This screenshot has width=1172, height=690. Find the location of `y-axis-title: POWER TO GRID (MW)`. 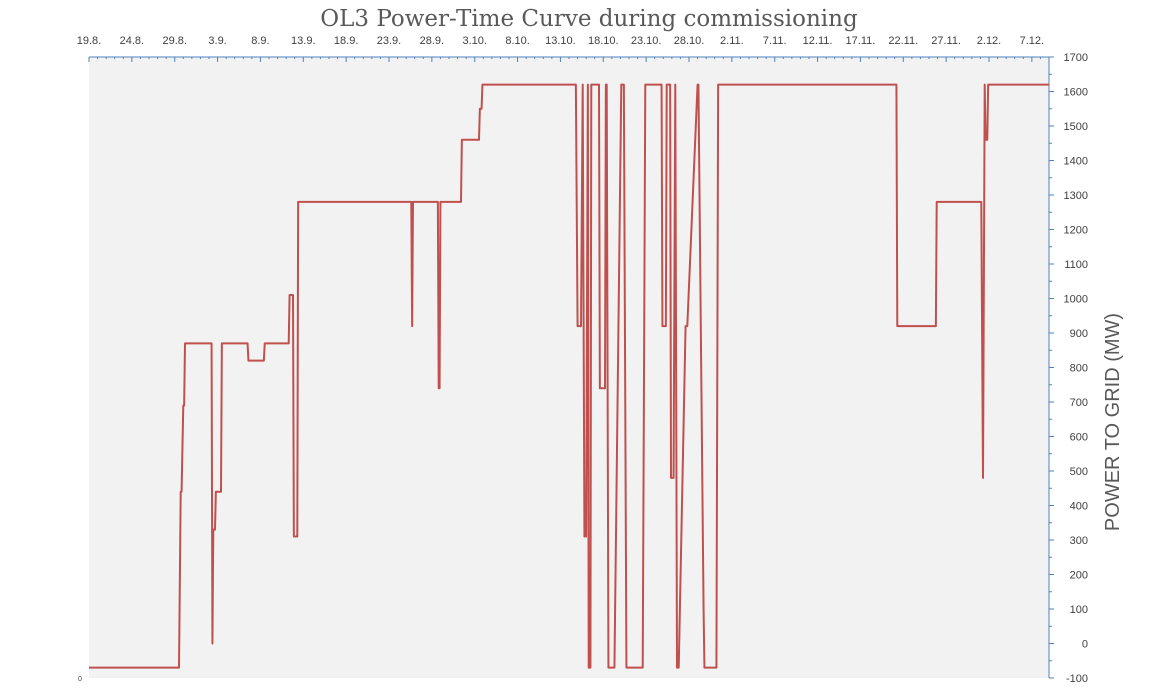

y-axis-title: POWER TO GRID (MW) is located at coordinates (1113, 422).